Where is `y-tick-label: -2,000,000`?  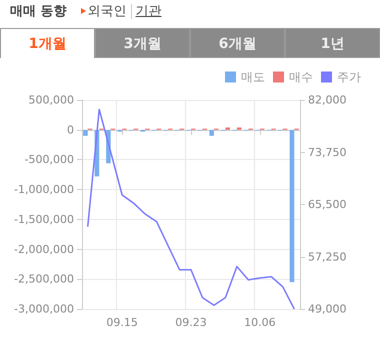 y-tick-label: -2,000,000 is located at coordinates (44, 249).